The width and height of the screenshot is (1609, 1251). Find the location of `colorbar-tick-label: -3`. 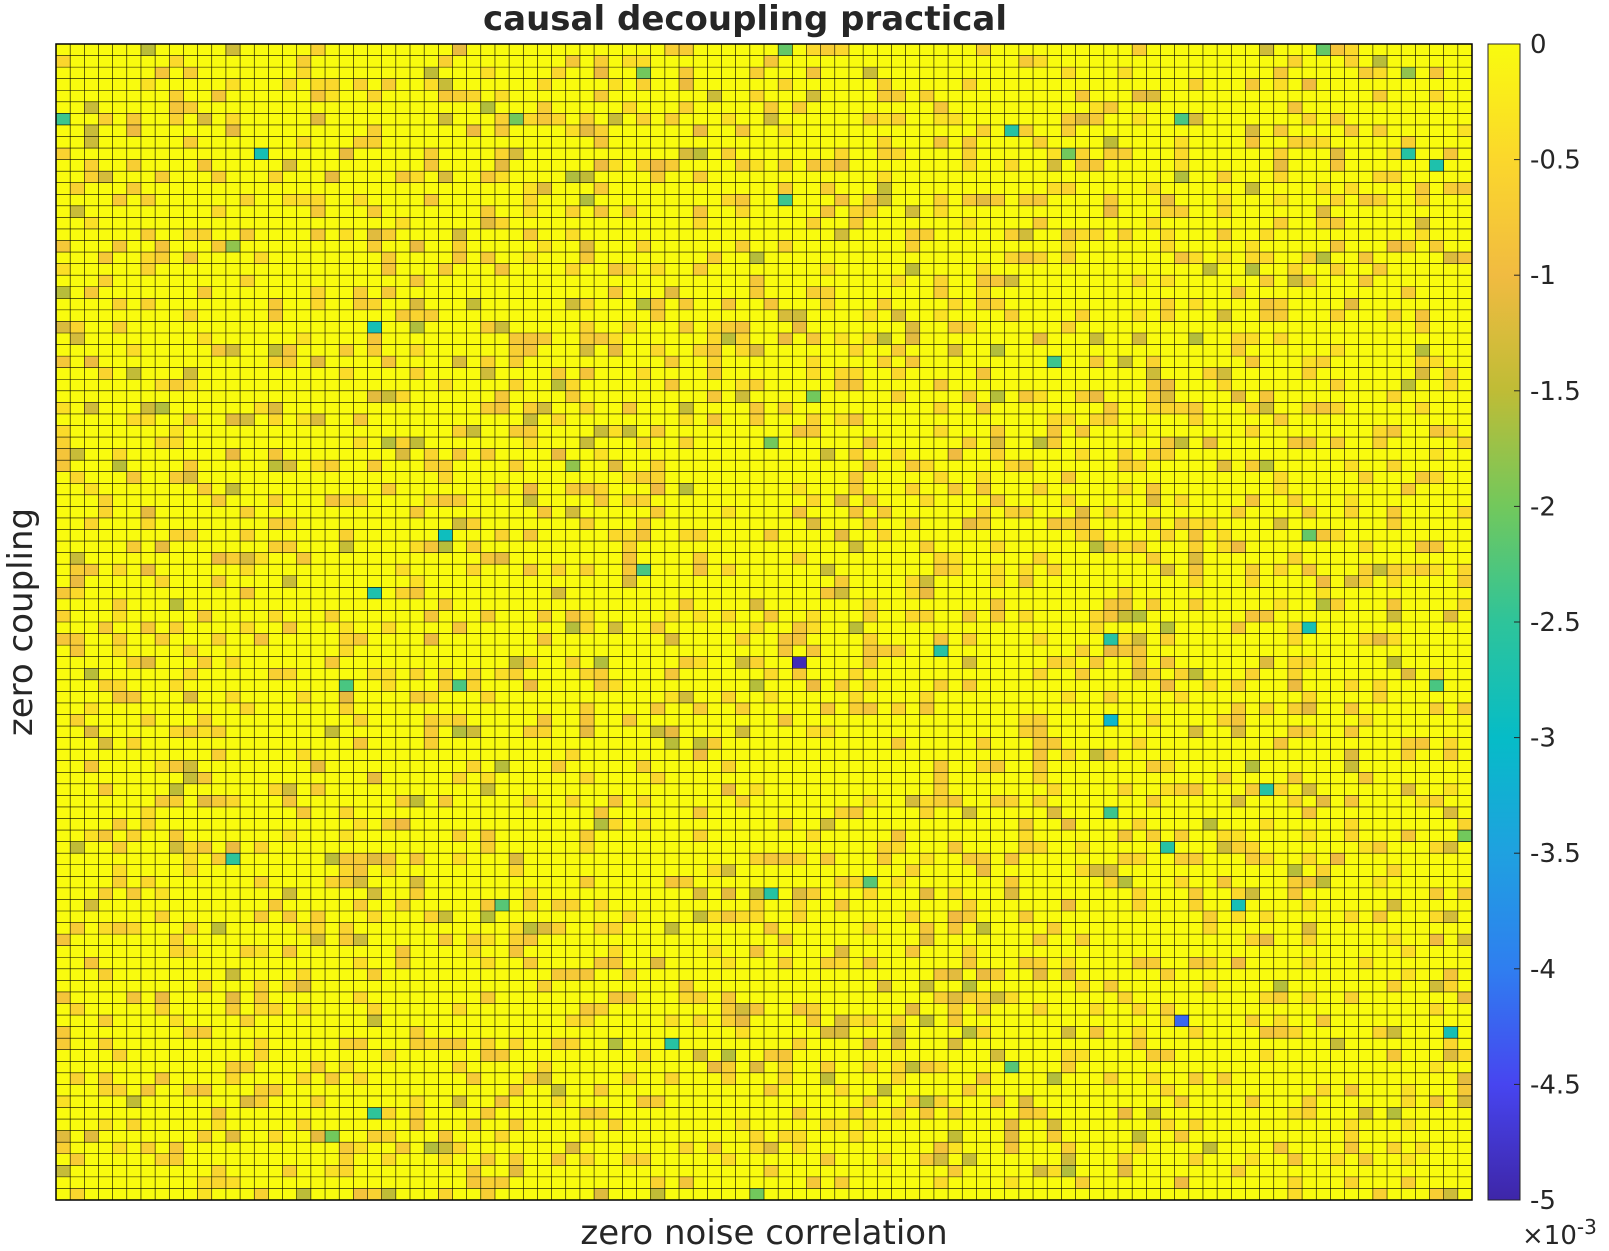

colorbar-tick-label: -3 is located at coordinates (1543, 739).